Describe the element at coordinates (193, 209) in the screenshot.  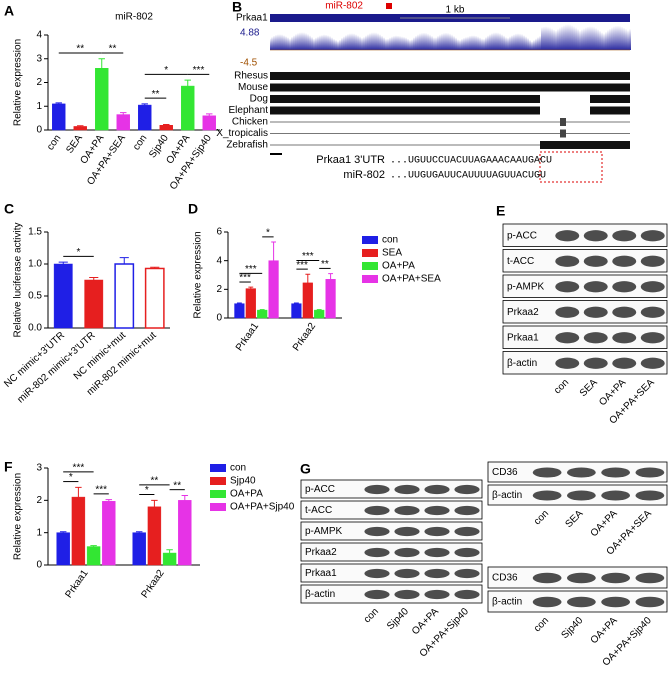
I see `panel-label: D` at that location.